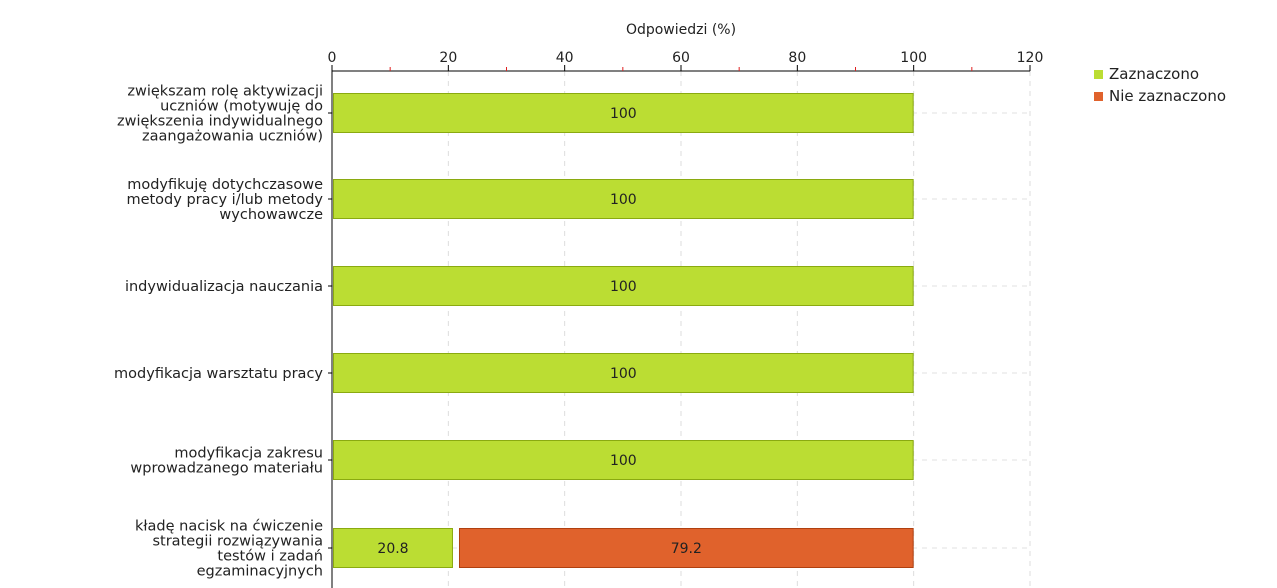  What do you see at coordinates (1167, 96) in the screenshot?
I see `legend-label: Nie zaznaczono` at bounding box center [1167, 96].